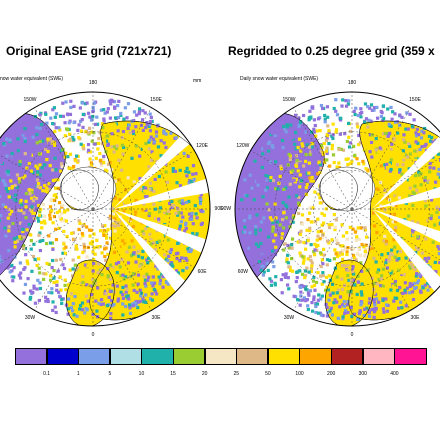 The width and height of the screenshot is (440, 440). I want to click on colorbar-tick-label: 50, so click(268, 374).